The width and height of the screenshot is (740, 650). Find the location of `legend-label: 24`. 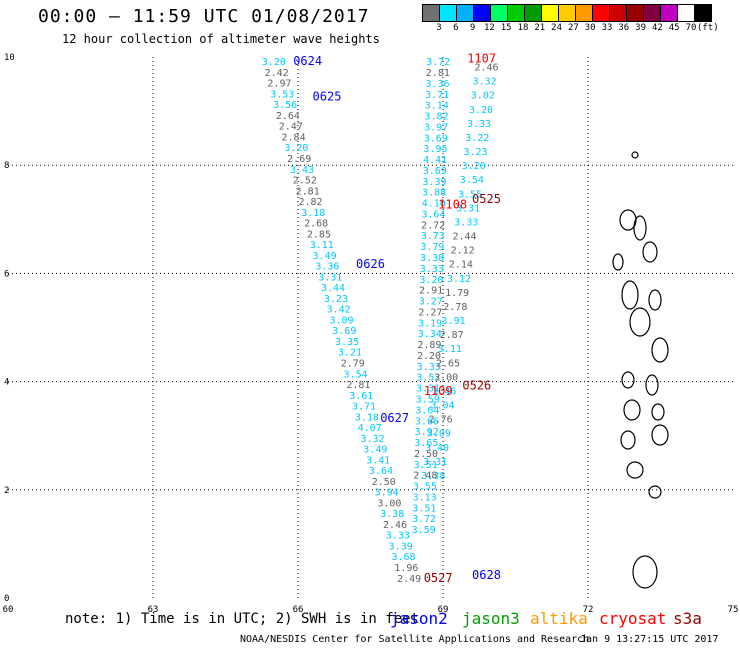

legend-label: 24 is located at coordinates (557, 28).